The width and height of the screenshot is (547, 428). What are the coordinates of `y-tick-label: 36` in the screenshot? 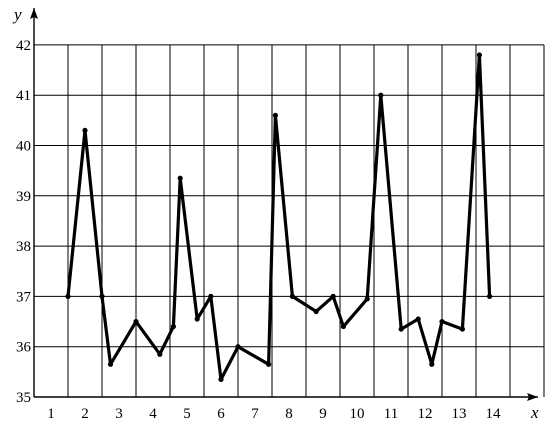 It's located at (24, 348).